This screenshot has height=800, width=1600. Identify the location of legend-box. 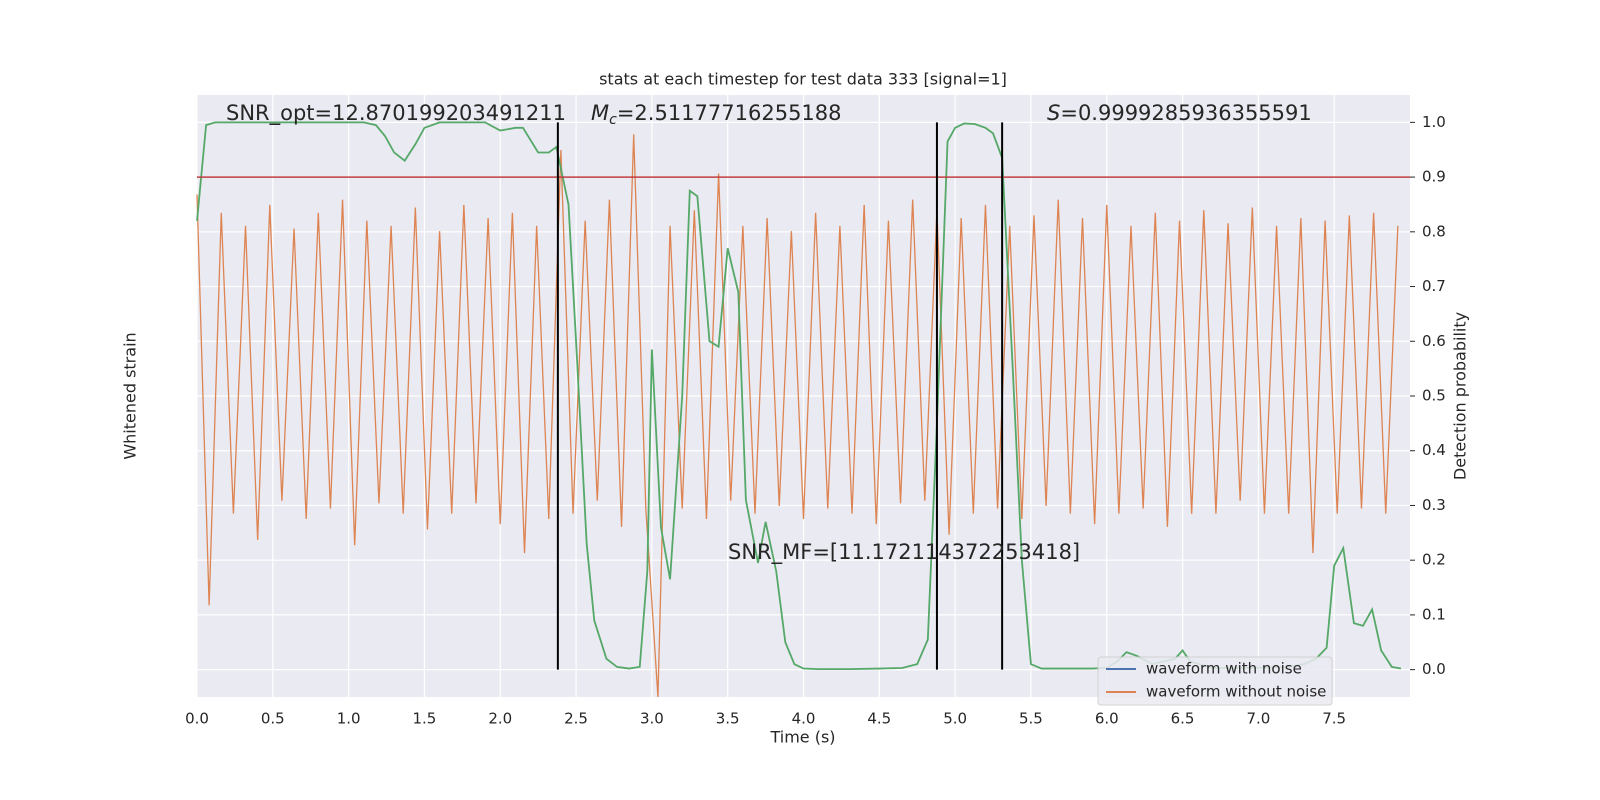
(1215, 681).